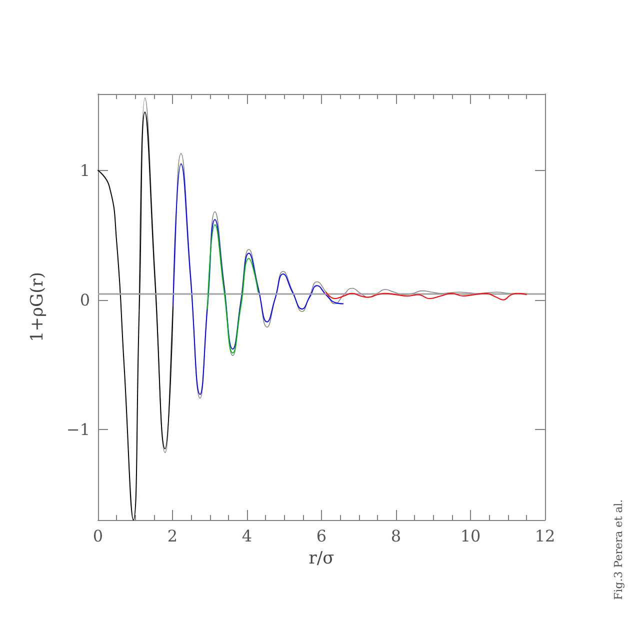 Image resolution: width=638 pixels, height=638 pixels. What do you see at coordinates (396, 536) in the screenshot?
I see `x-tick-label: 8` at bounding box center [396, 536].